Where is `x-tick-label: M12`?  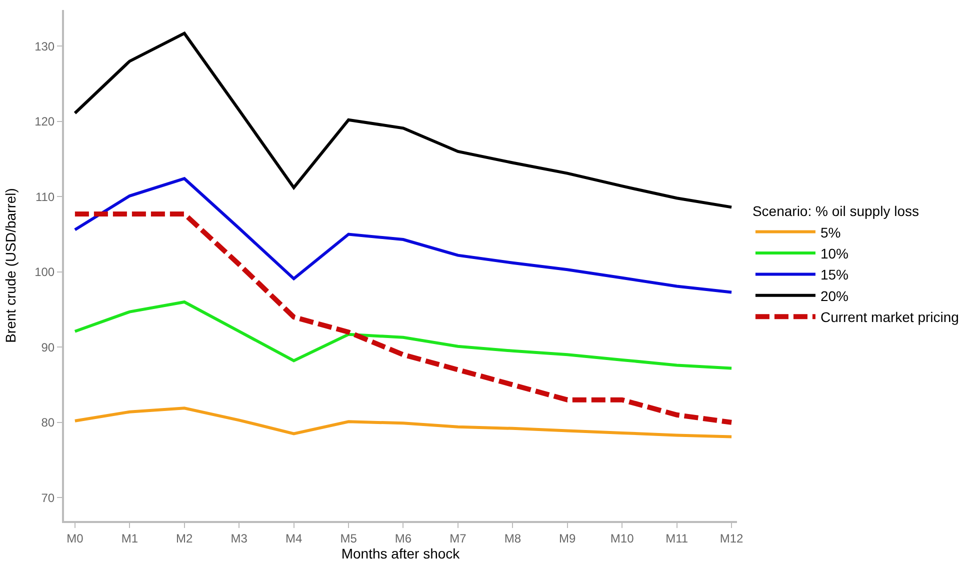 x-tick-label: M12 is located at coordinates (732, 538).